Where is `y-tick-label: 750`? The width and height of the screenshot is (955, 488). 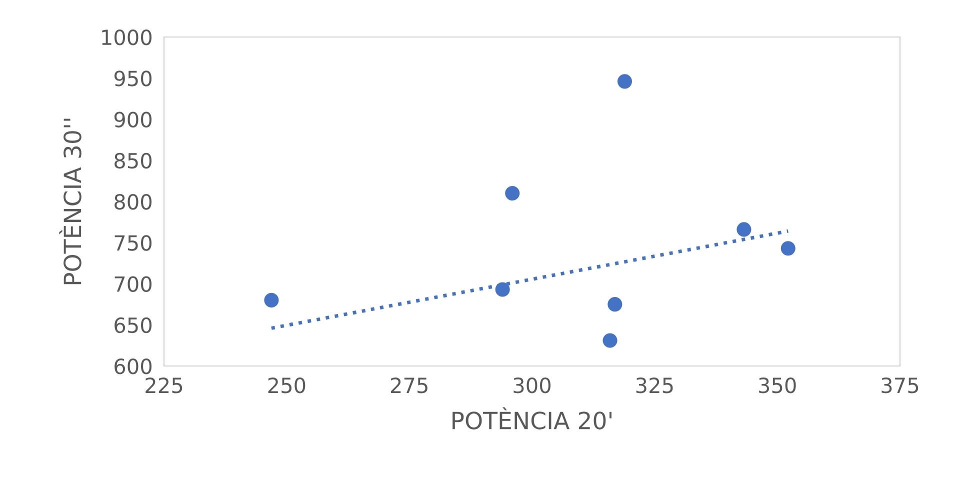
y-tick-label: 750 is located at coordinates (133, 243).